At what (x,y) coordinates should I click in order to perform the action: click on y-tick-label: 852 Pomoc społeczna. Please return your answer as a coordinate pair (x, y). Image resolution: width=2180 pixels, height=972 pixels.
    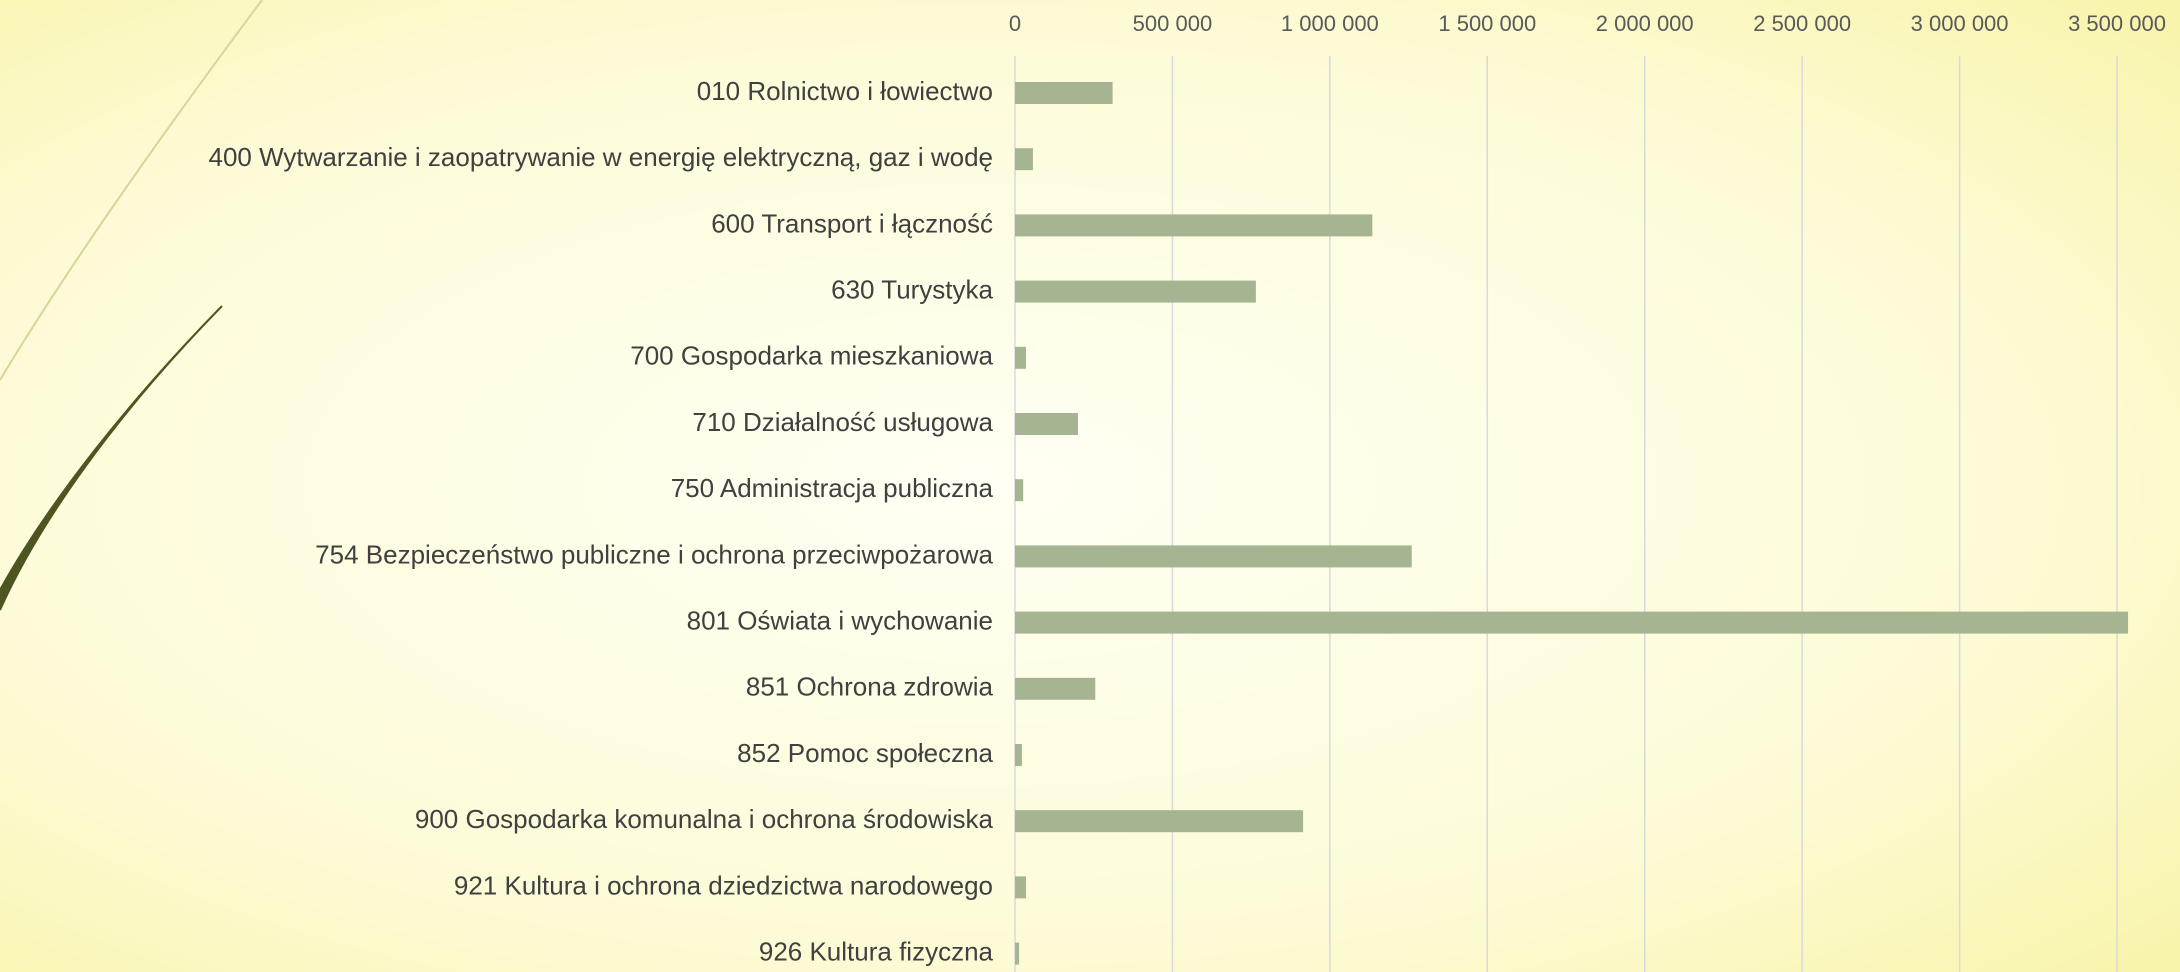
    Looking at the image, I should click on (865, 753).